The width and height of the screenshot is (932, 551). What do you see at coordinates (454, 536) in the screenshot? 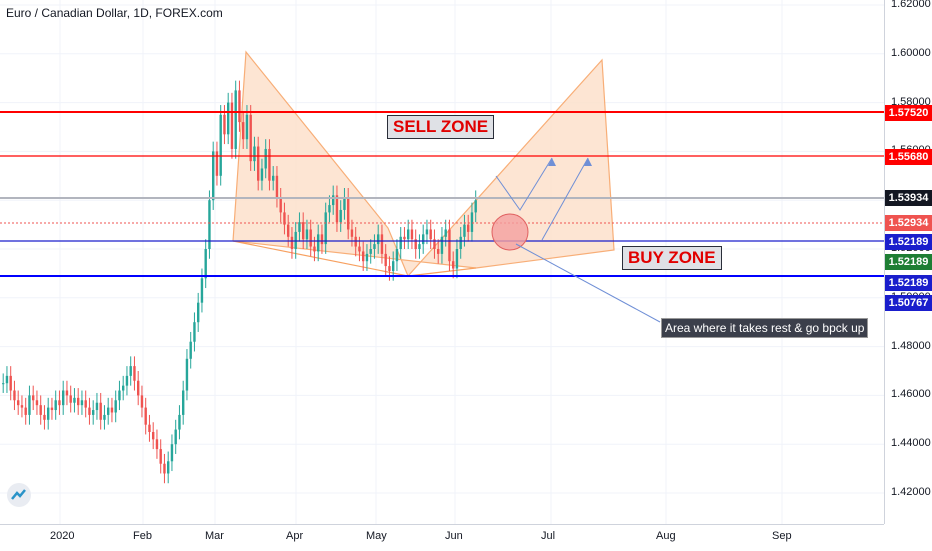
I see `time-tick-label: Jun` at bounding box center [454, 536].